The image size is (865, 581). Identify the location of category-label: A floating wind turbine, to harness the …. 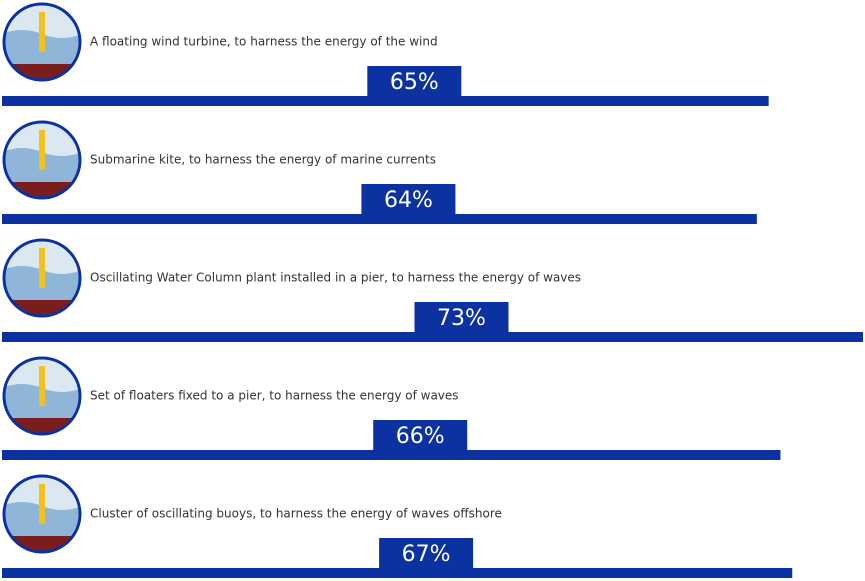
(264, 42).